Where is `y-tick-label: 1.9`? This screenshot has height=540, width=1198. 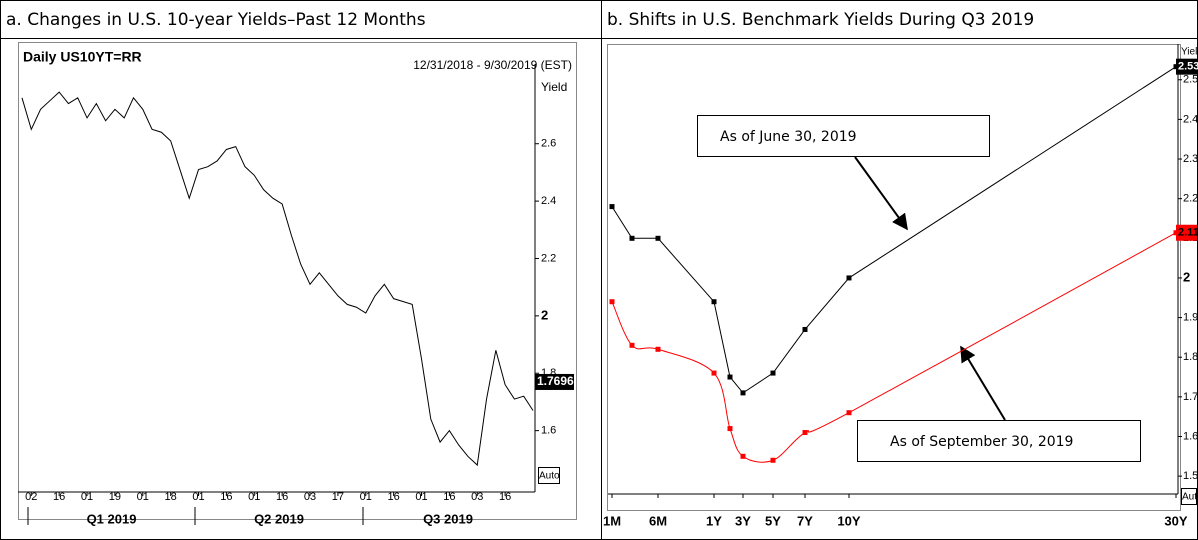 y-tick-label: 1.9 is located at coordinates (1190, 317).